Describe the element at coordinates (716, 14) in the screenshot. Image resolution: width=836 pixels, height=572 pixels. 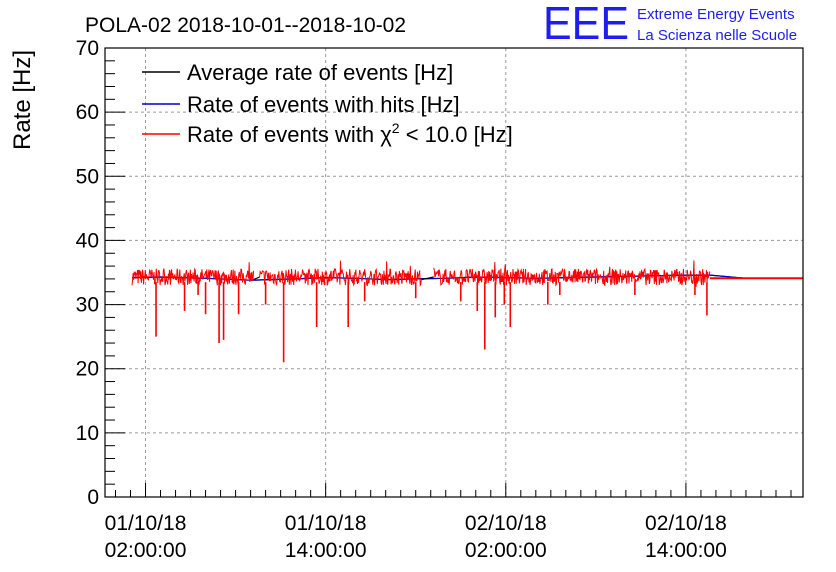
I see `brand-line-1: Extreme Energy Events` at that location.